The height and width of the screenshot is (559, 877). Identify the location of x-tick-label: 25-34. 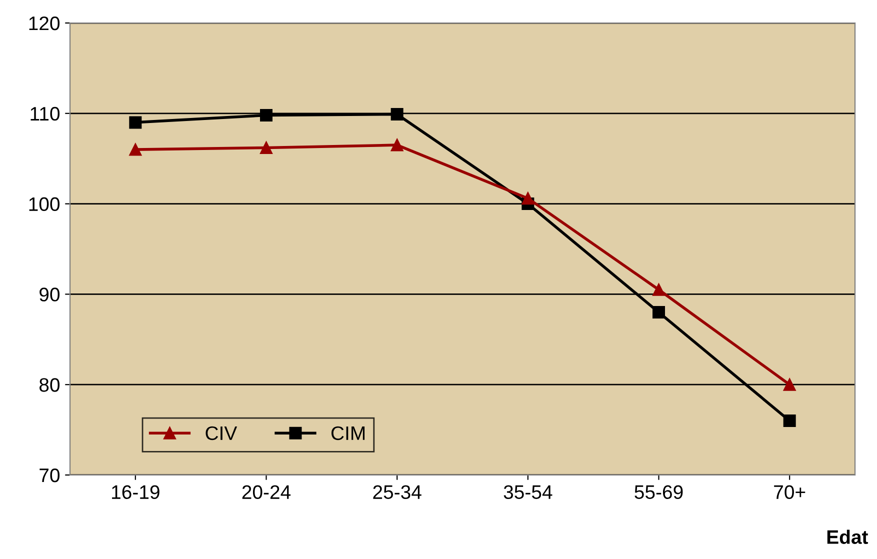
(397, 492).